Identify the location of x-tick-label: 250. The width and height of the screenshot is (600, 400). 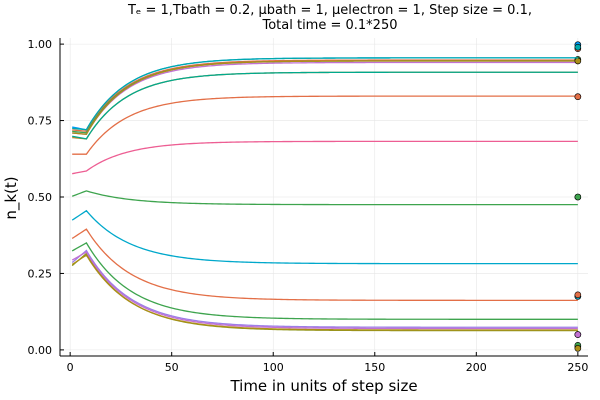
(577, 367).